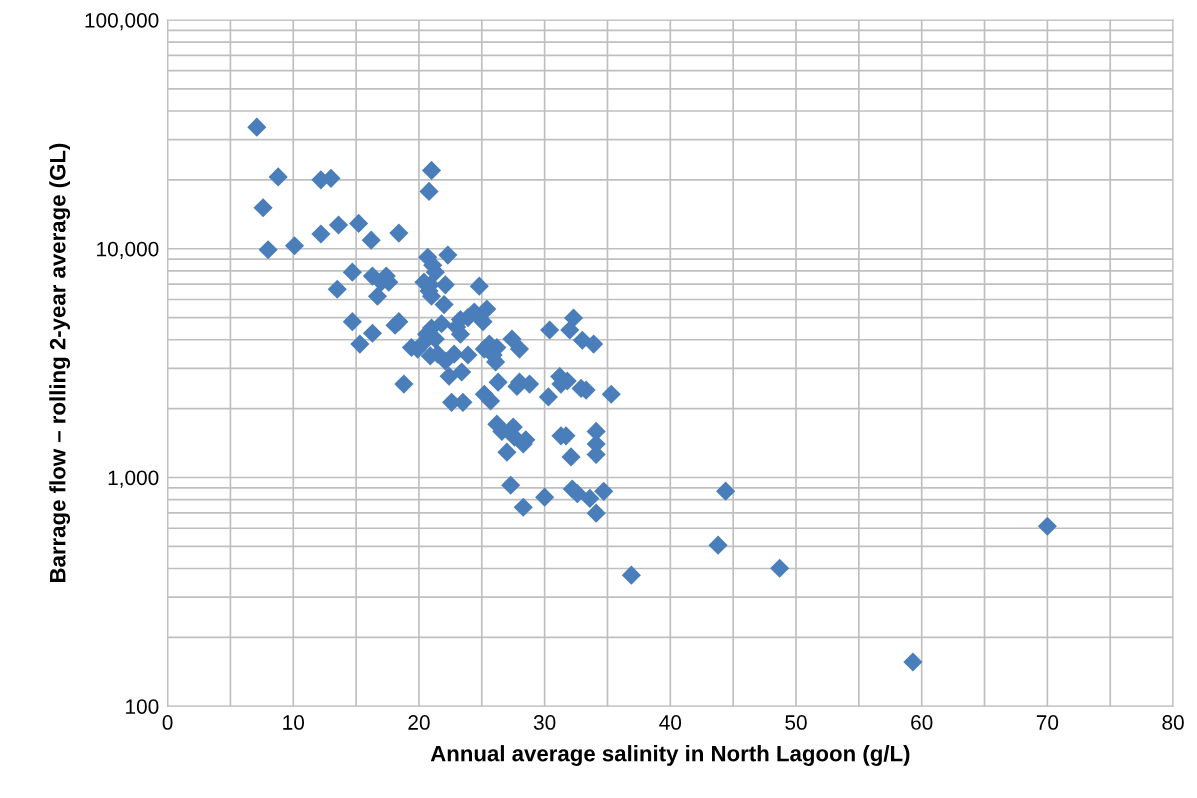 The height and width of the screenshot is (798, 1197). What do you see at coordinates (670, 755) in the screenshot?
I see `x-axis-title: Annual average salinity in North Lagoon (g/L)` at bounding box center [670, 755].